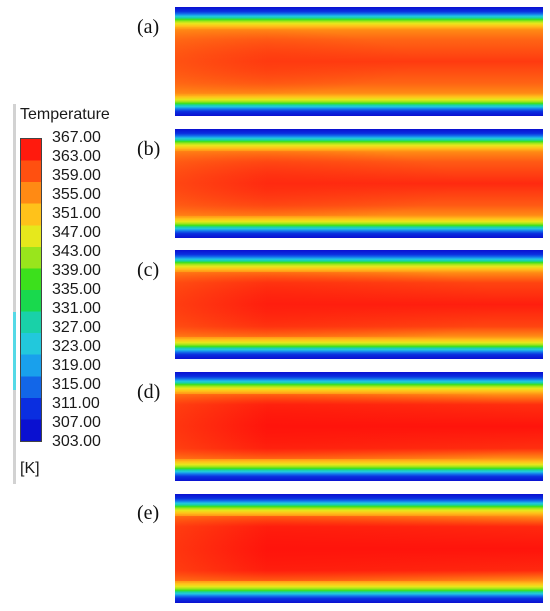  Describe the element at coordinates (76, 232) in the screenshot. I see `colorbar-tick-label: 347.00` at that location.